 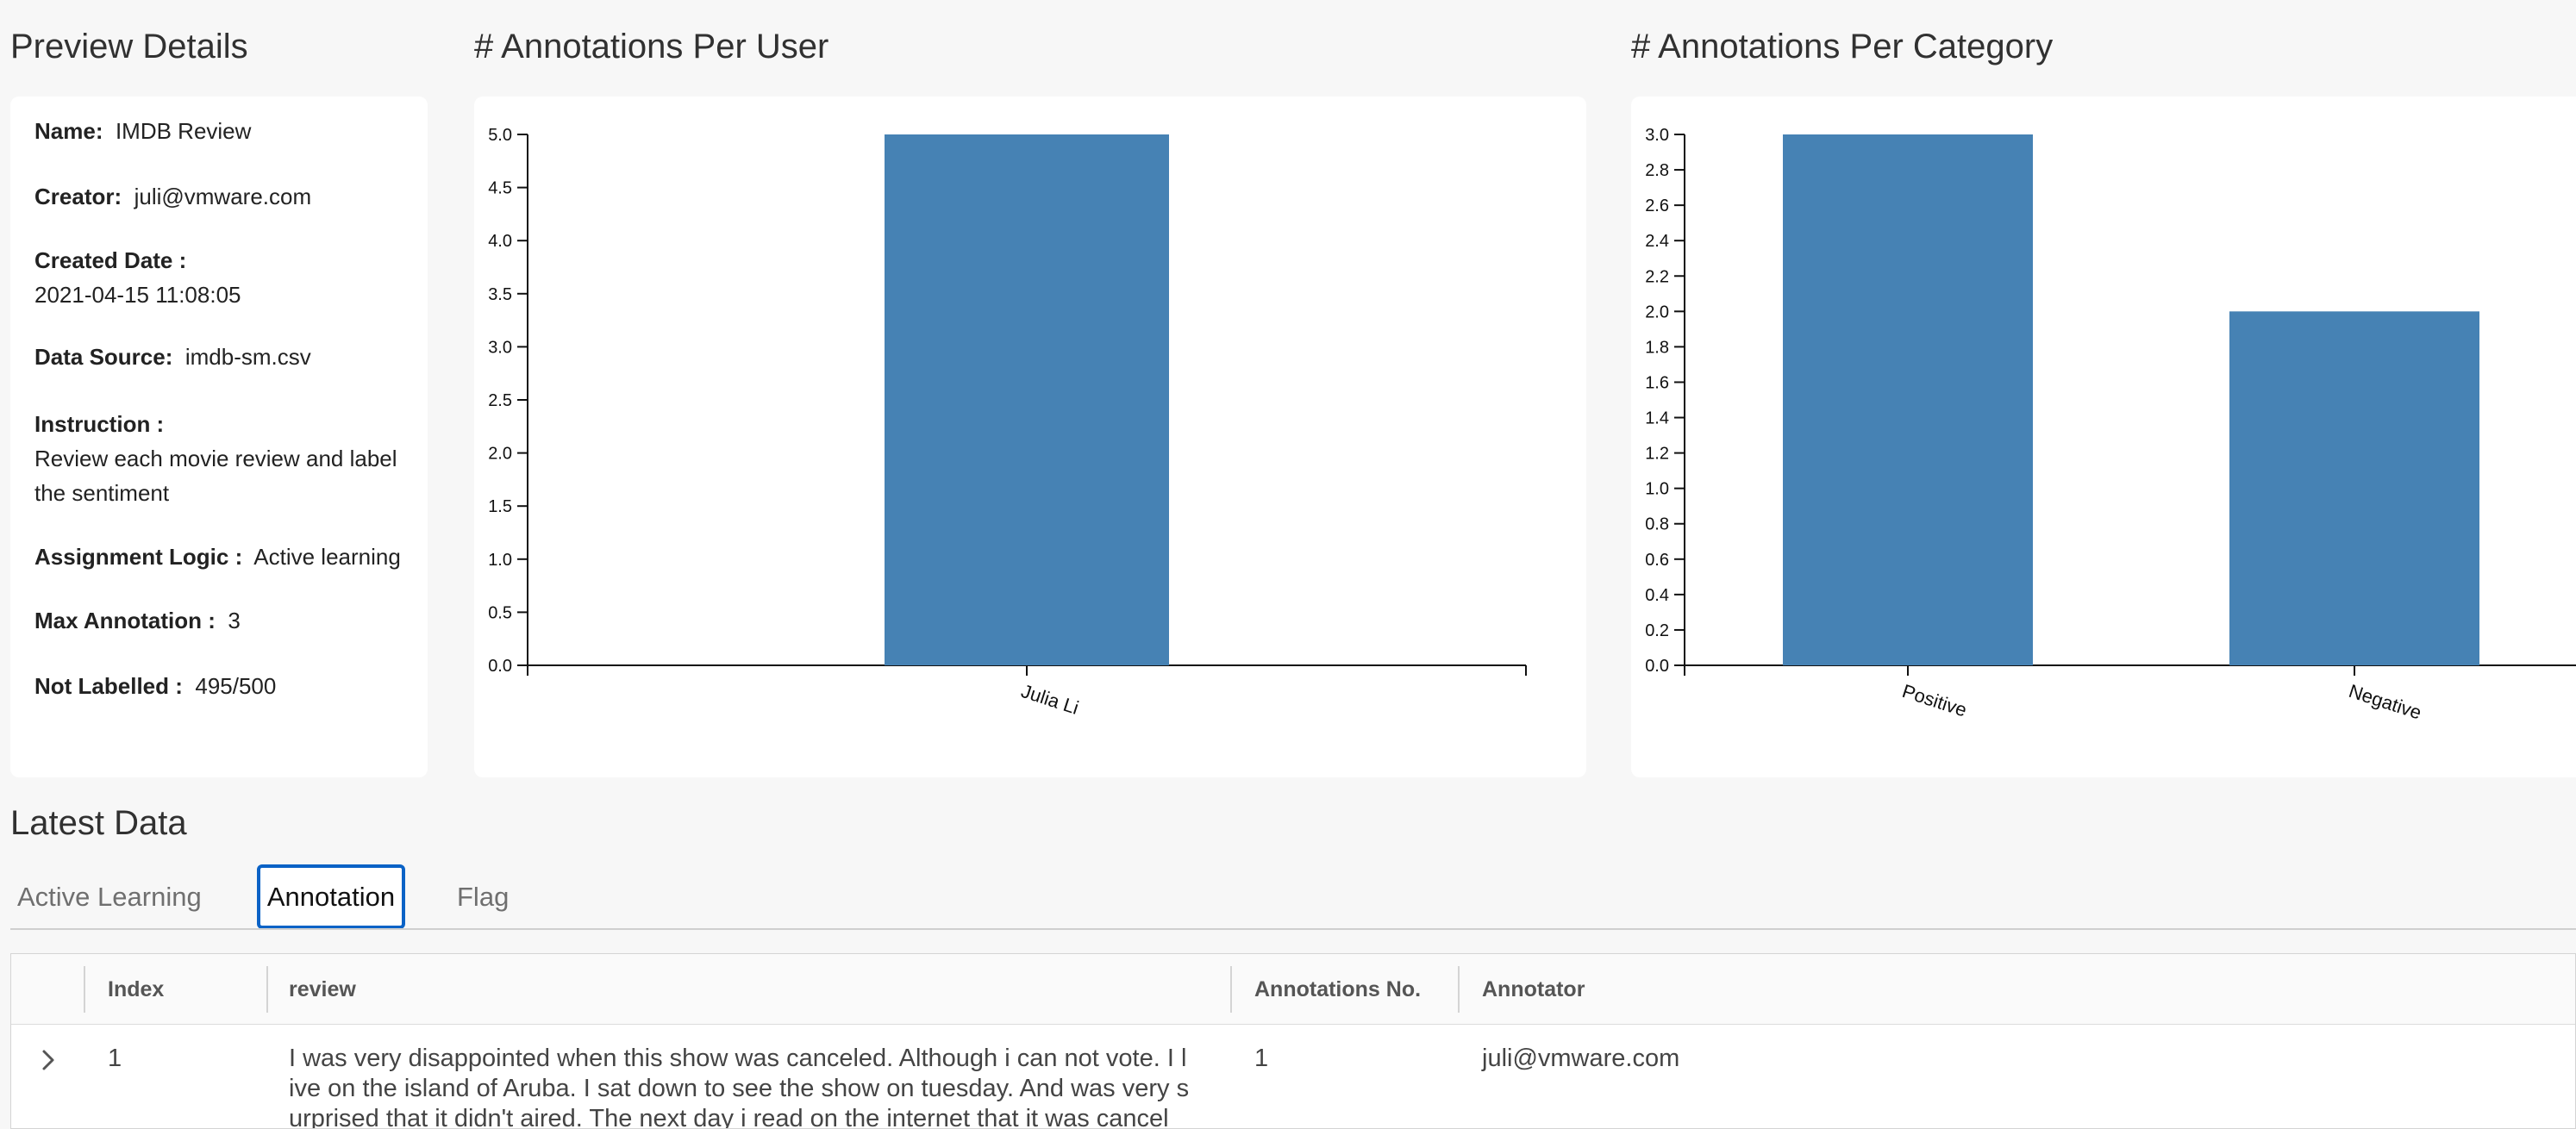 What do you see at coordinates (1657, 595) in the screenshot?
I see `category-y-tick-label: 0.4` at bounding box center [1657, 595].